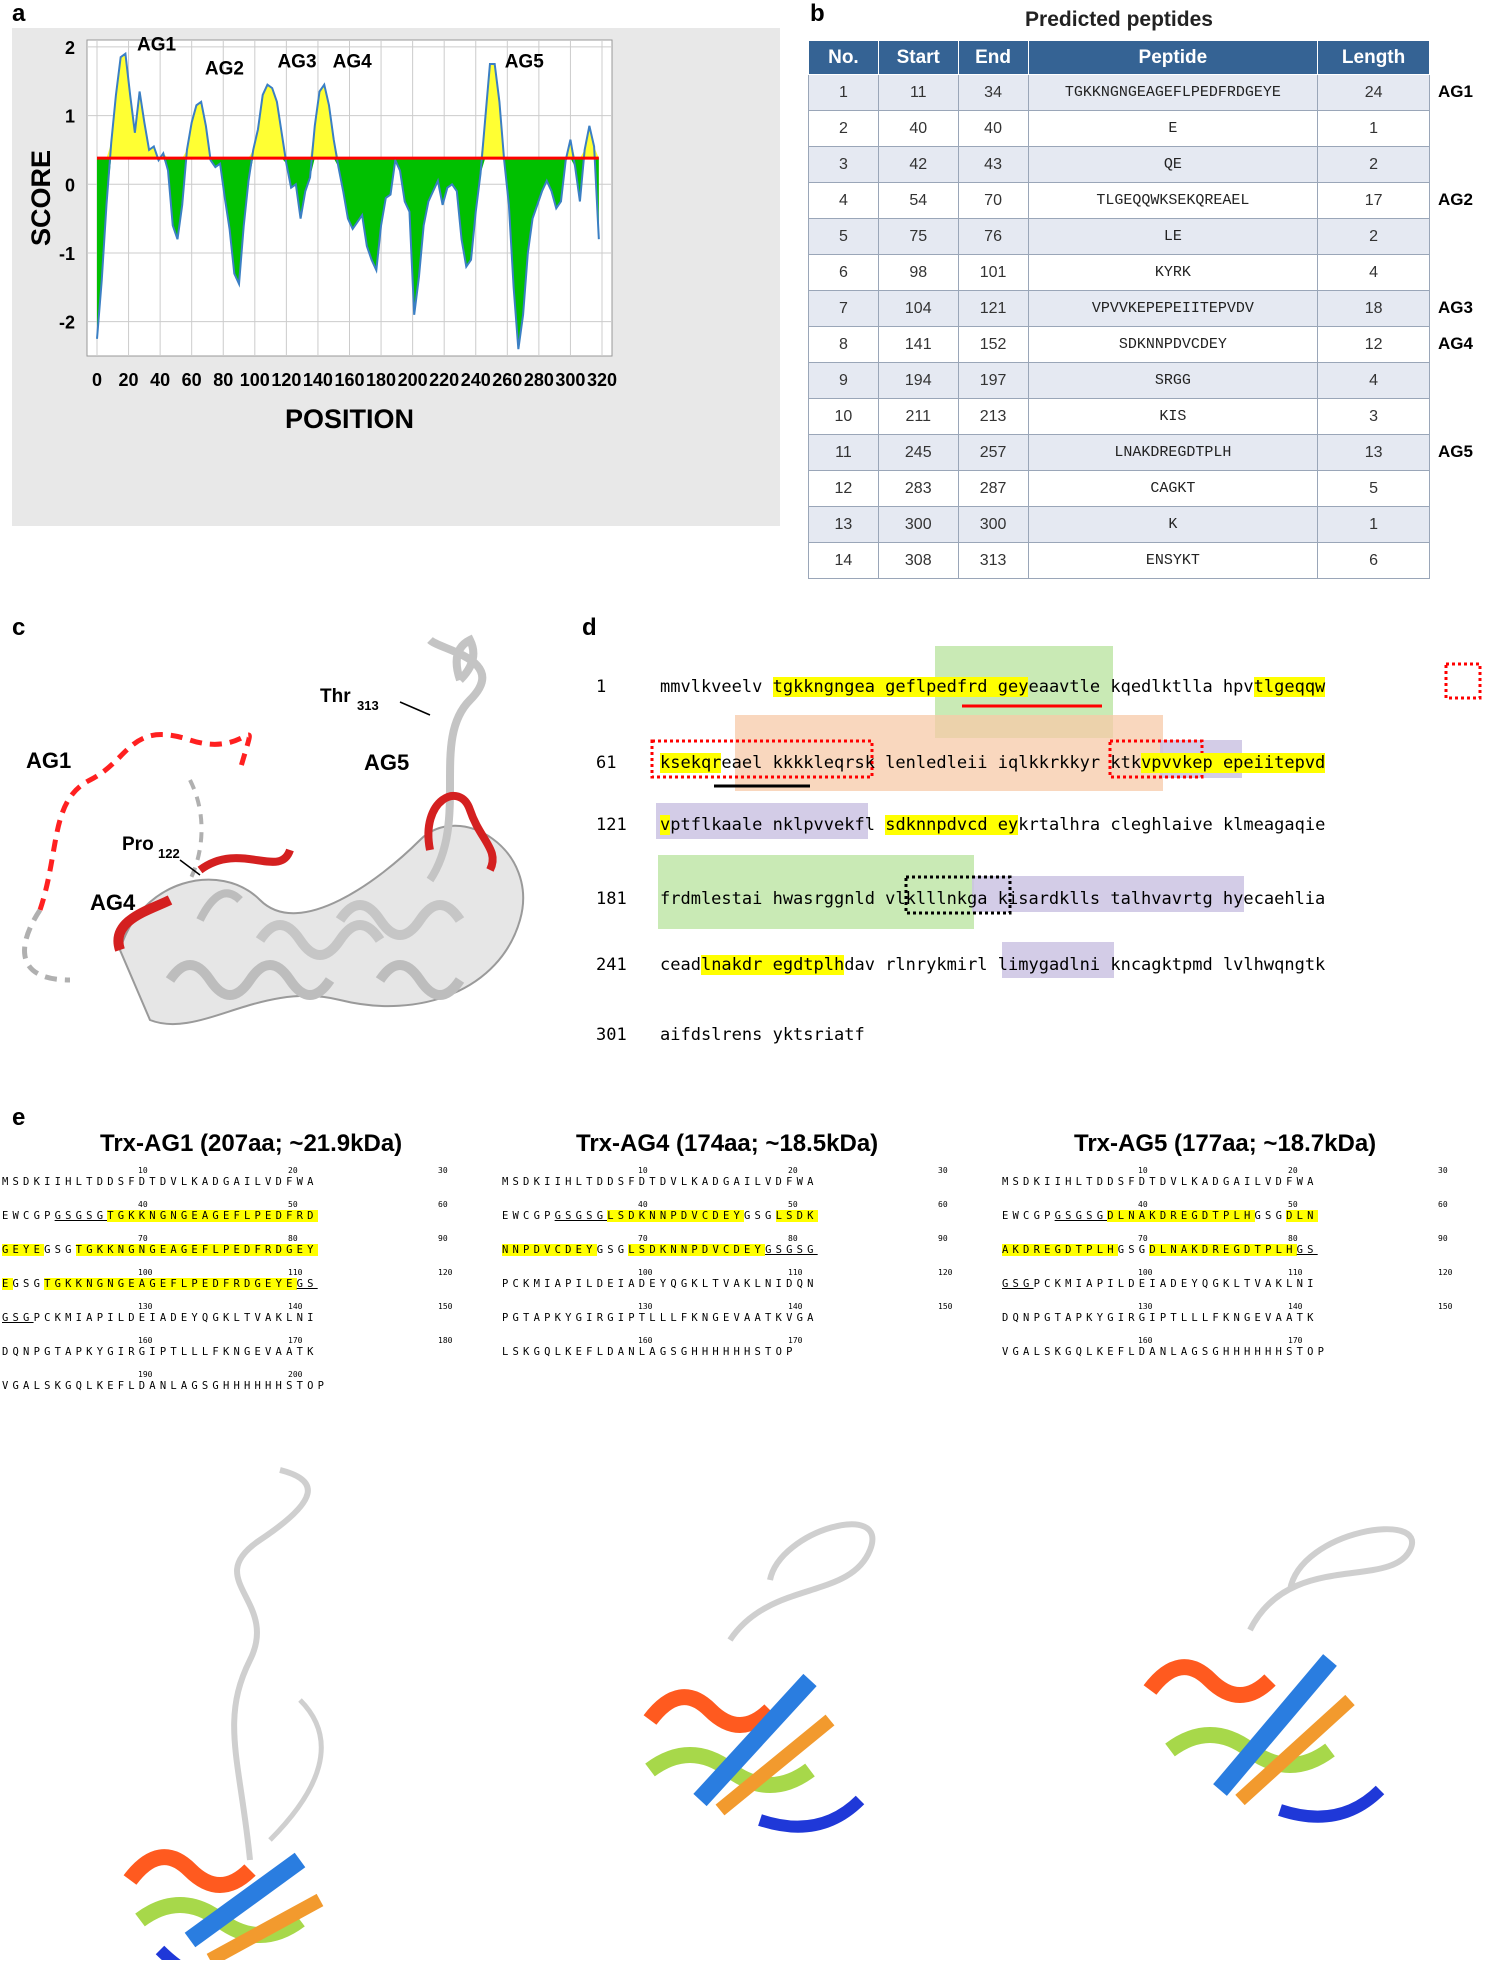  Describe the element at coordinates (160, 380) in the screenshot. I see `x-tick-label: 40` at that location.